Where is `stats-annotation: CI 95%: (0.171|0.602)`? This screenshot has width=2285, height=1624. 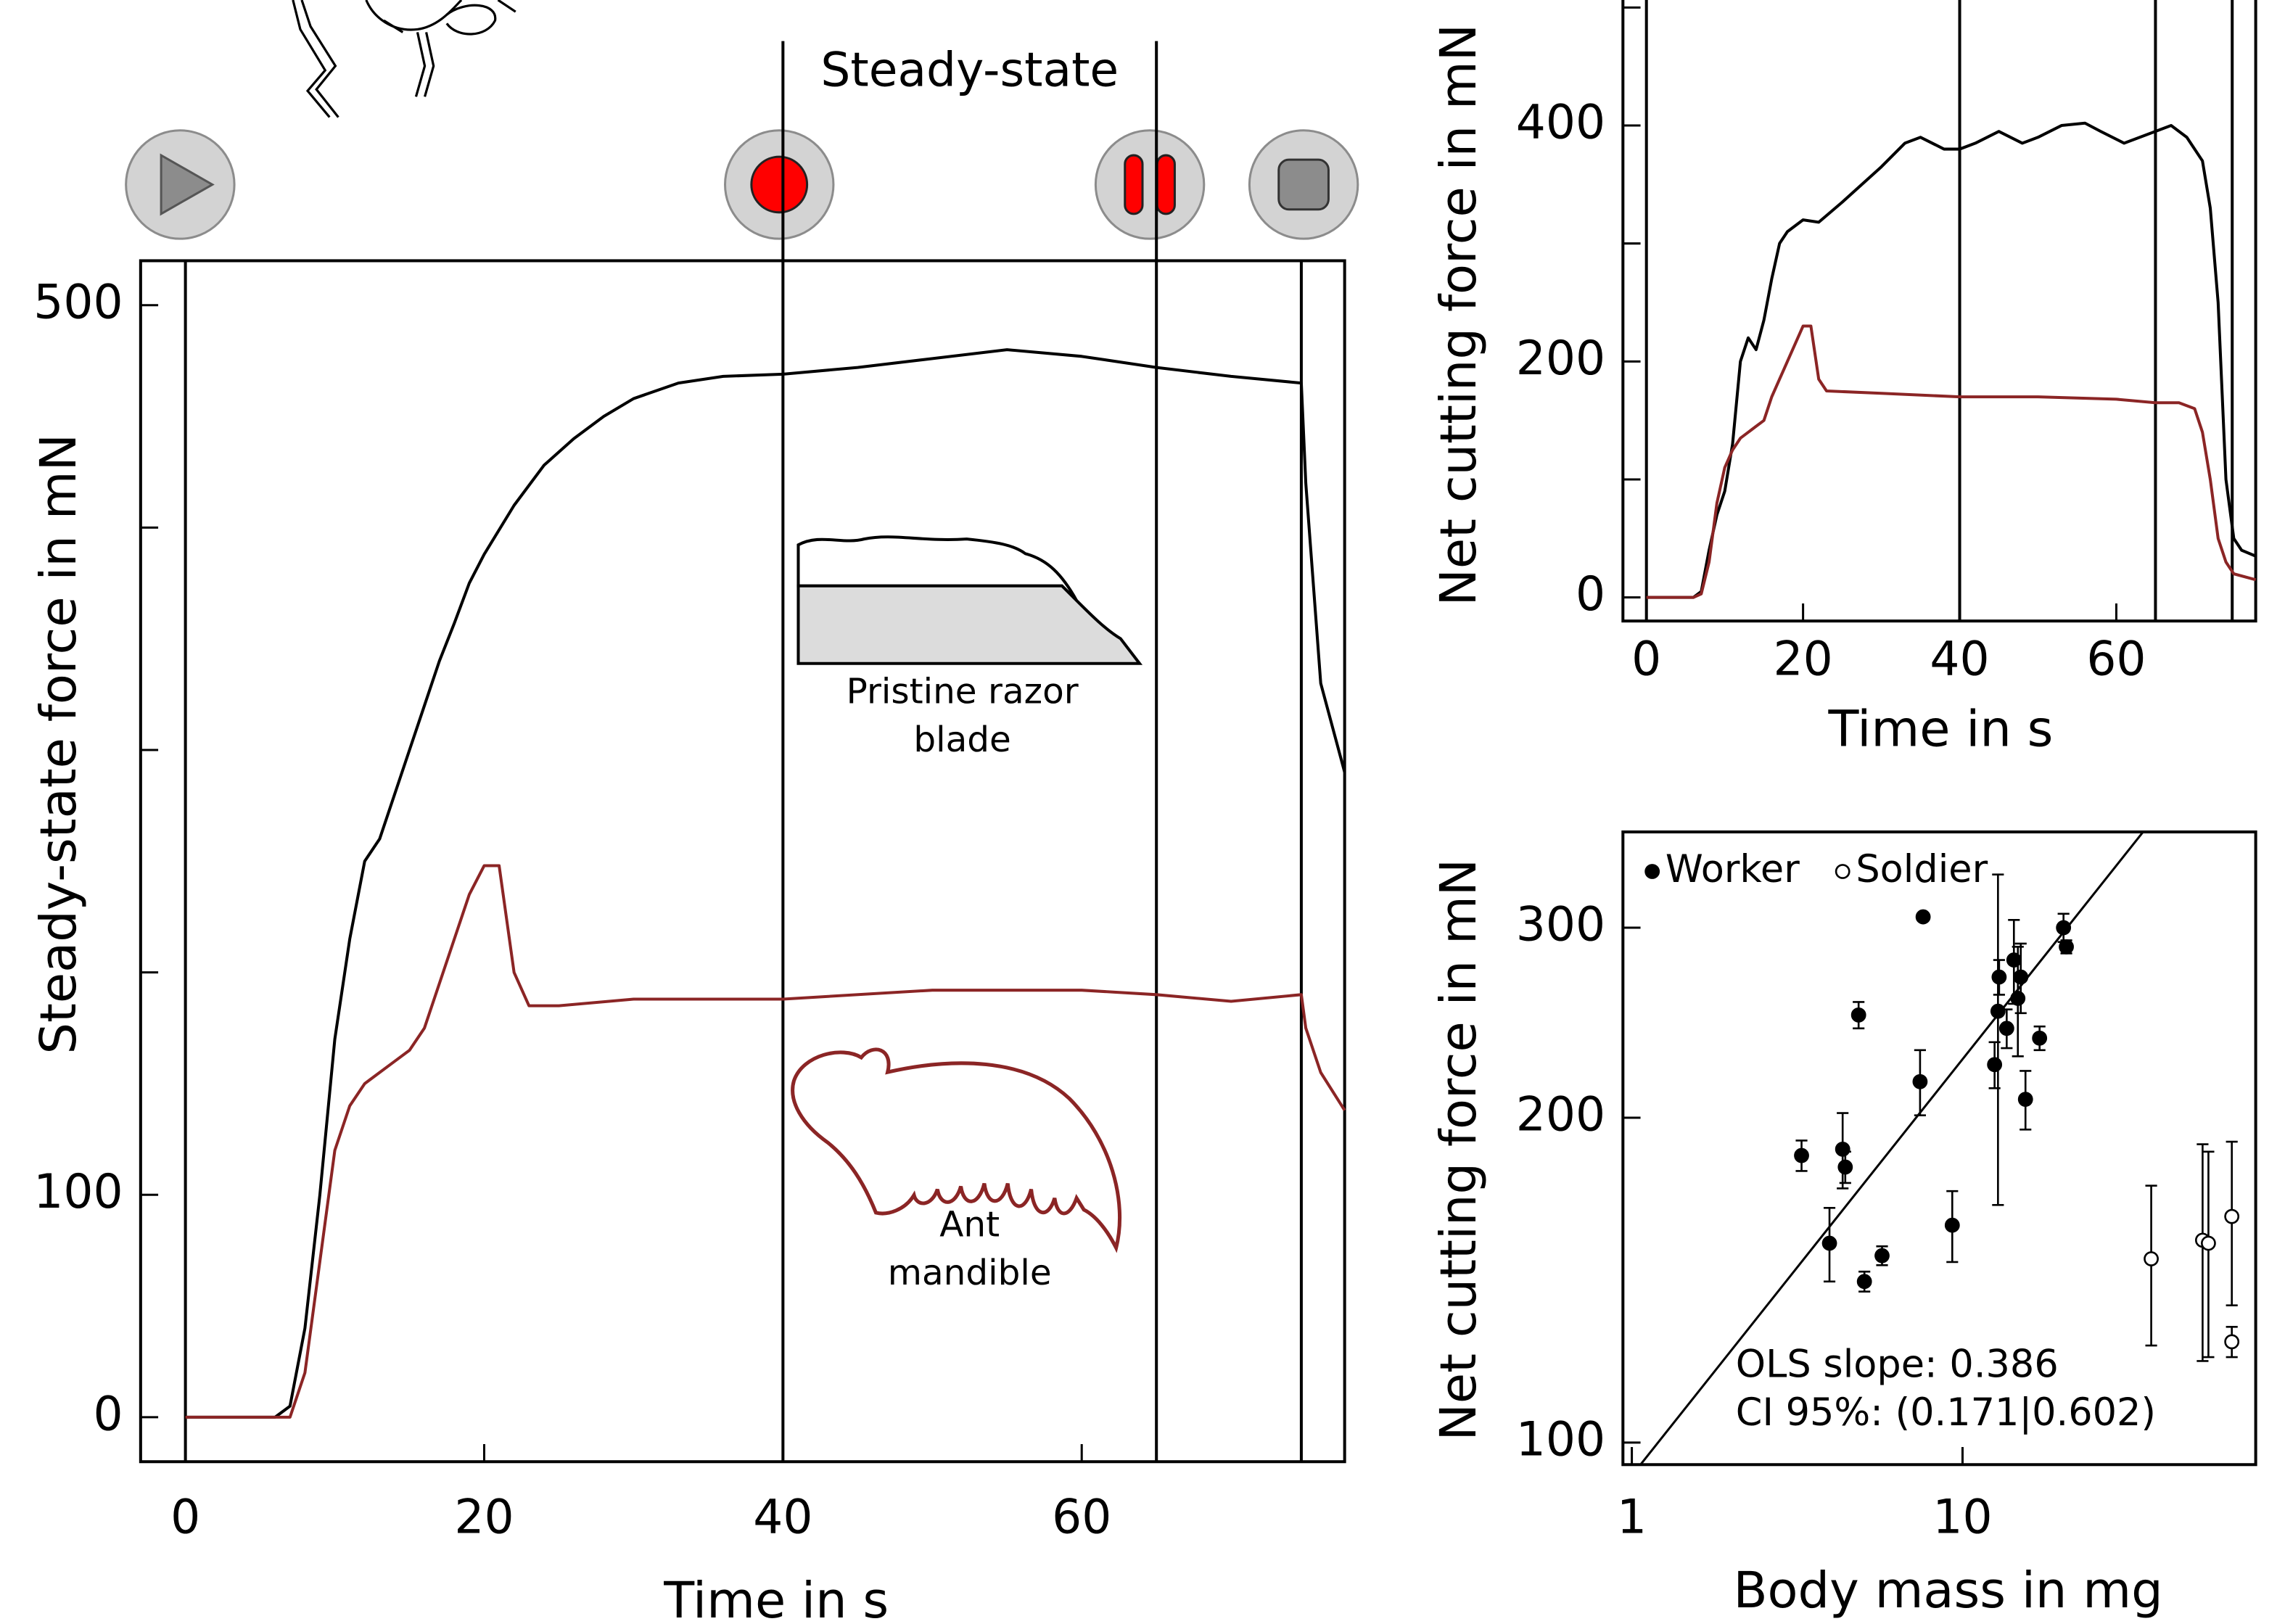 stats-annotation: CI 95%: (0.171|0.602) is located at coordinates (1946, 1412).